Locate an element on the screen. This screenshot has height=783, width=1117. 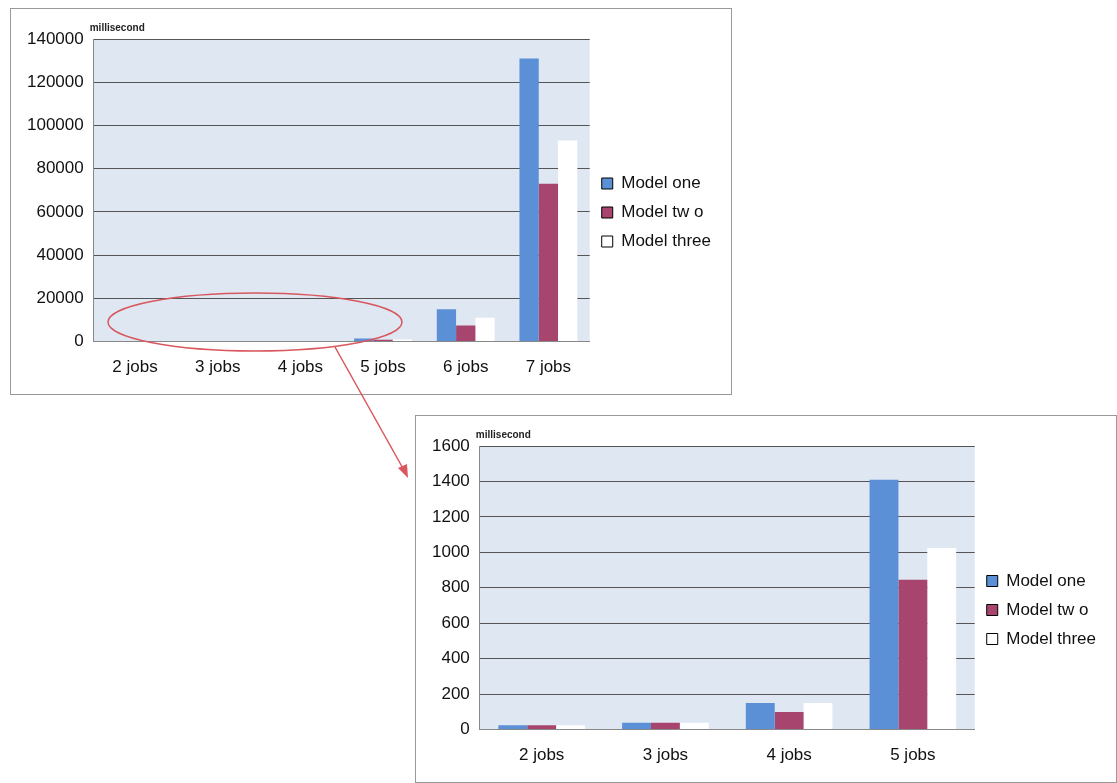
y-tick-label: 100000 is located at coordinates (55, 125).